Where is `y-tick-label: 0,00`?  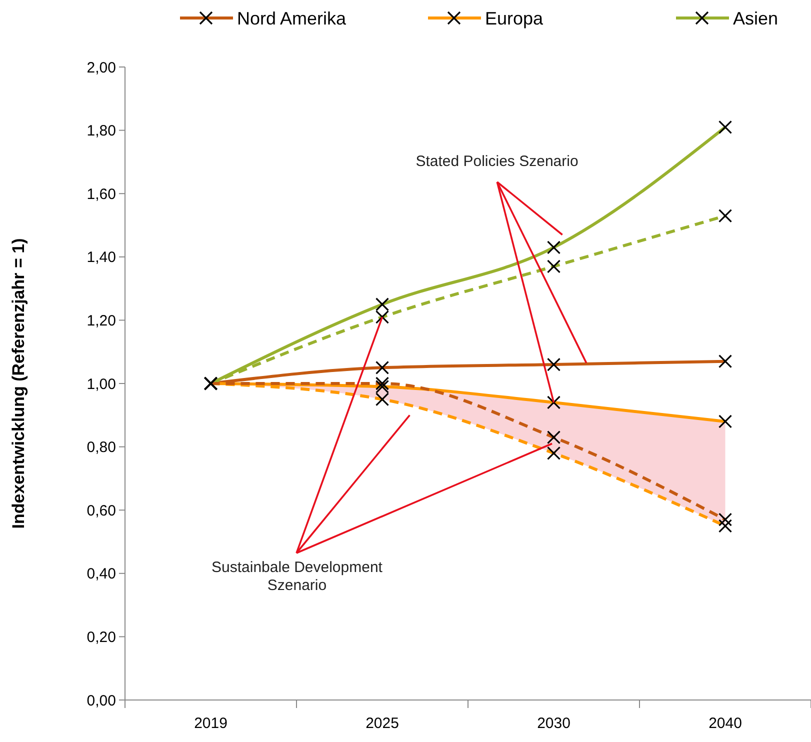 y-tick-label: 0,00 is located at coordinates (101, 701).